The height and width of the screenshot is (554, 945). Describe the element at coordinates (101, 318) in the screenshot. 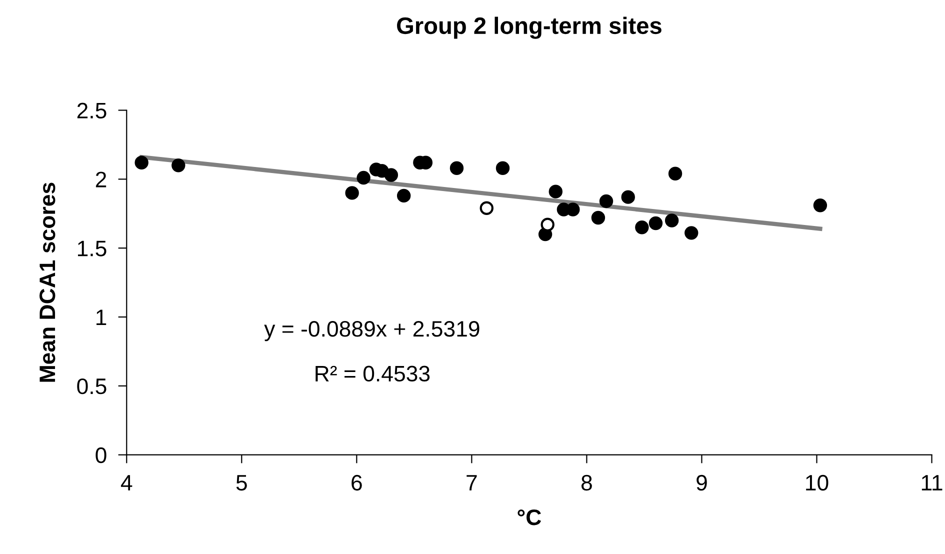

I see `y-tick-label: 1` at that location.